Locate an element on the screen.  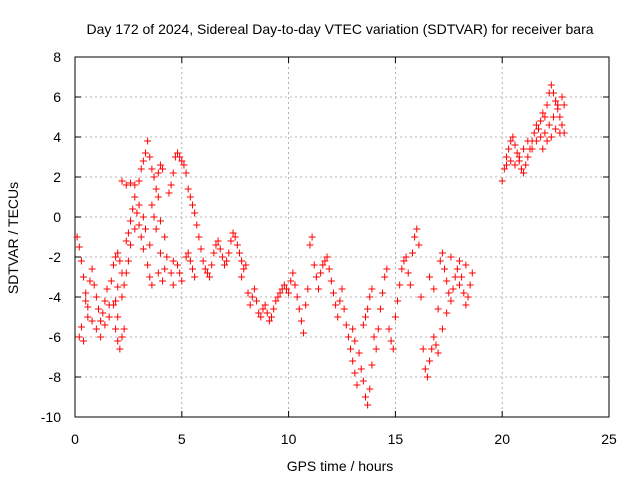
y-axis-label: SDTVAR / TECUs is located at coordinates (13, 238).